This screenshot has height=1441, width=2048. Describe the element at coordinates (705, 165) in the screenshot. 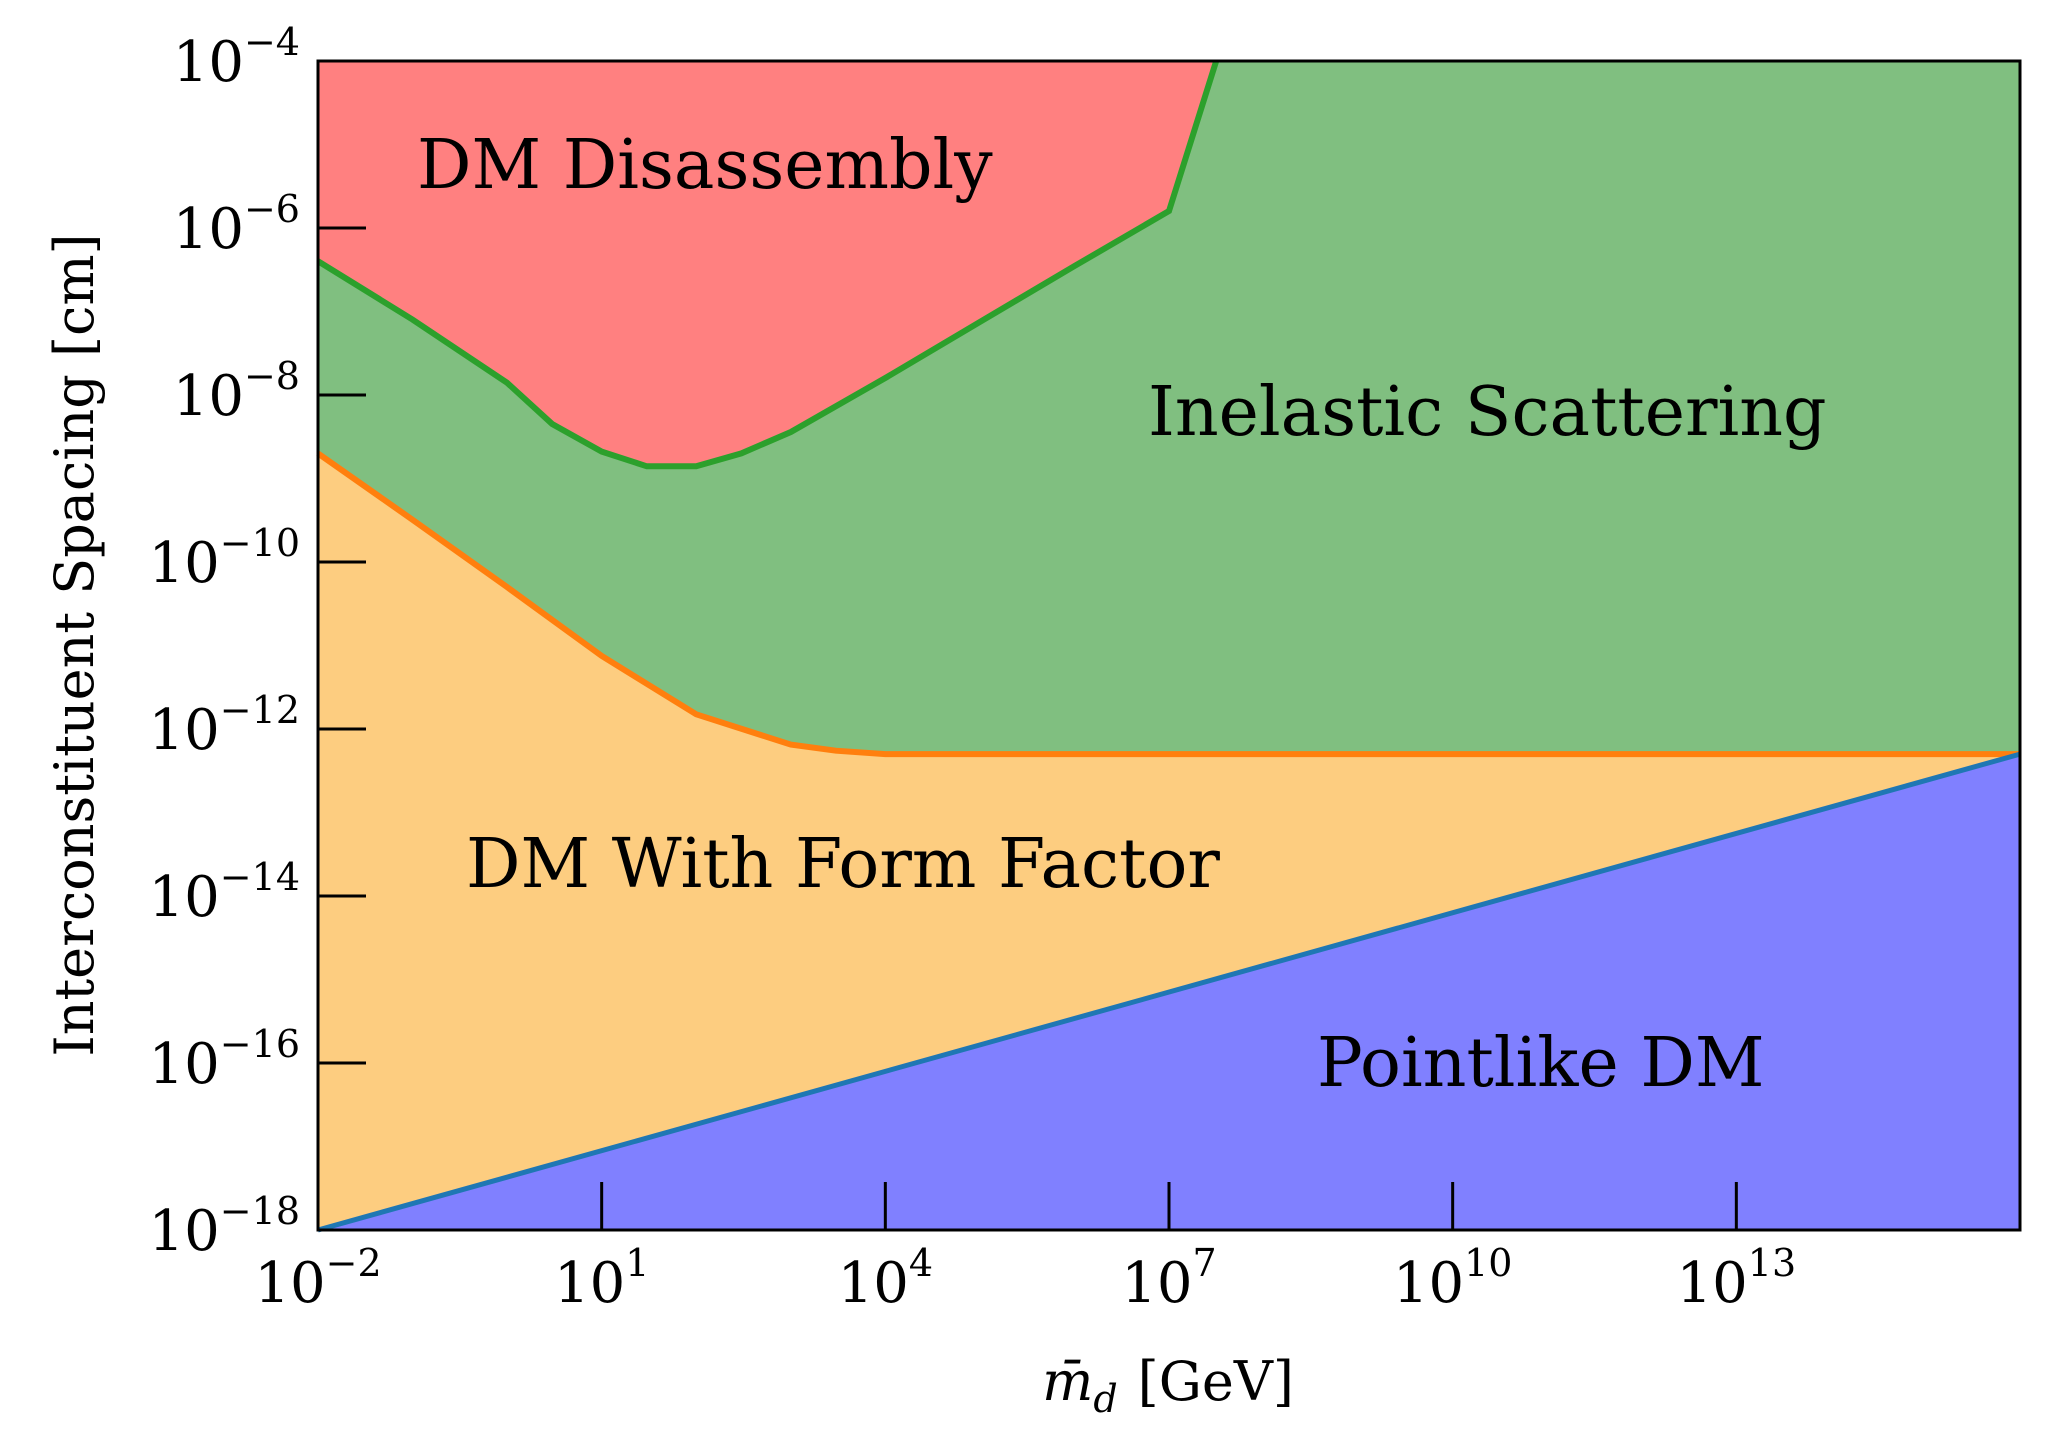

I see `region-label-dm-disassembly: DM Disassembly` at that location.